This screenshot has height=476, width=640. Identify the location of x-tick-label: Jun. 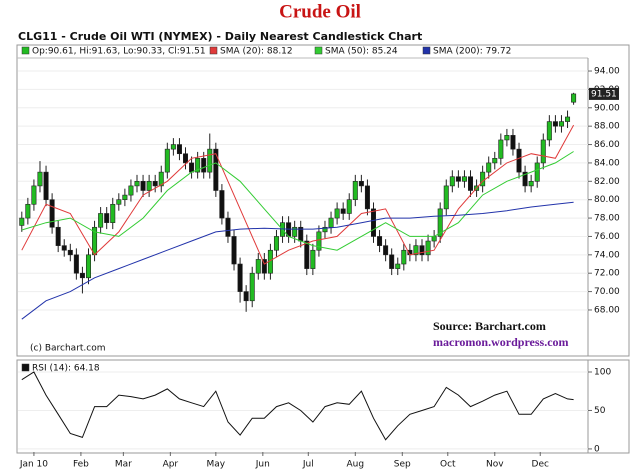
(262, 465).